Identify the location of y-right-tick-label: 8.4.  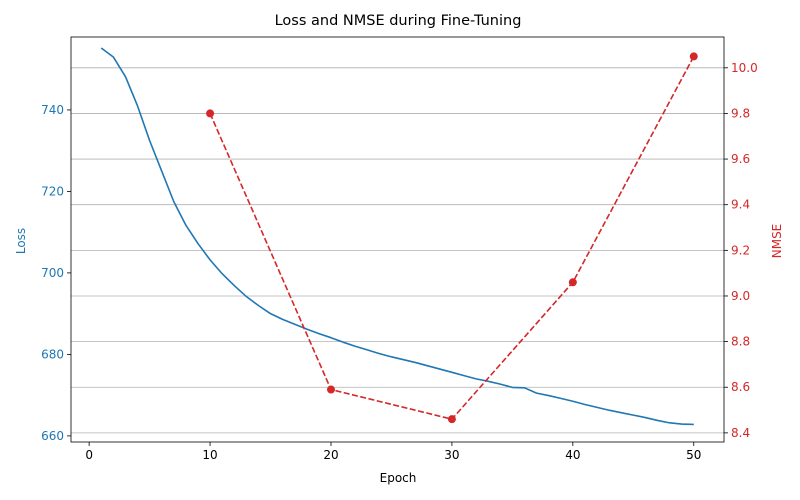
(740, 433).